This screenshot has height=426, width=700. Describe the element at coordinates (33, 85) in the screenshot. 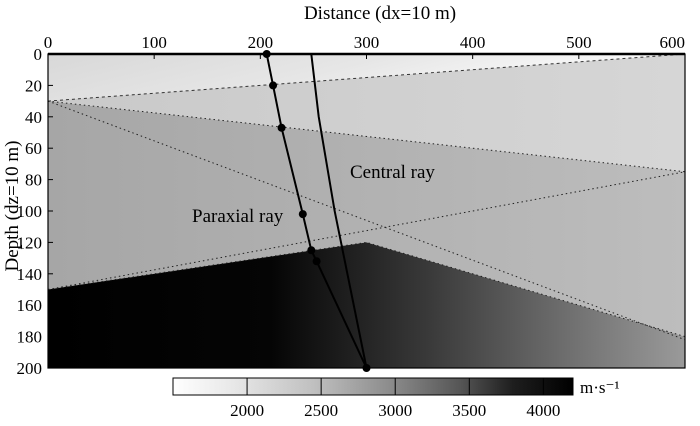

I see `y-tick-label: 20` at that location.